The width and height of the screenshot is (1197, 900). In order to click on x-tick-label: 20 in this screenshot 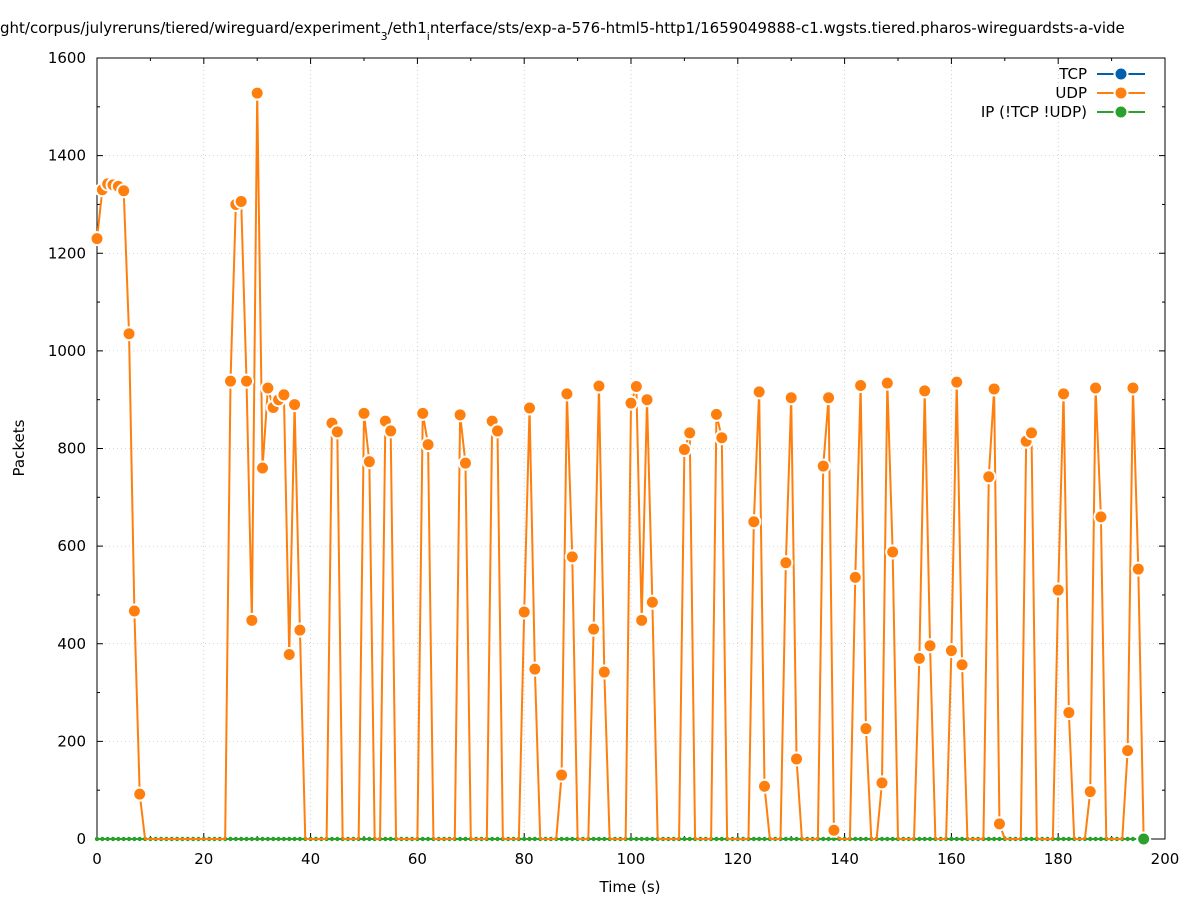, I will do `click(203, 859)`.